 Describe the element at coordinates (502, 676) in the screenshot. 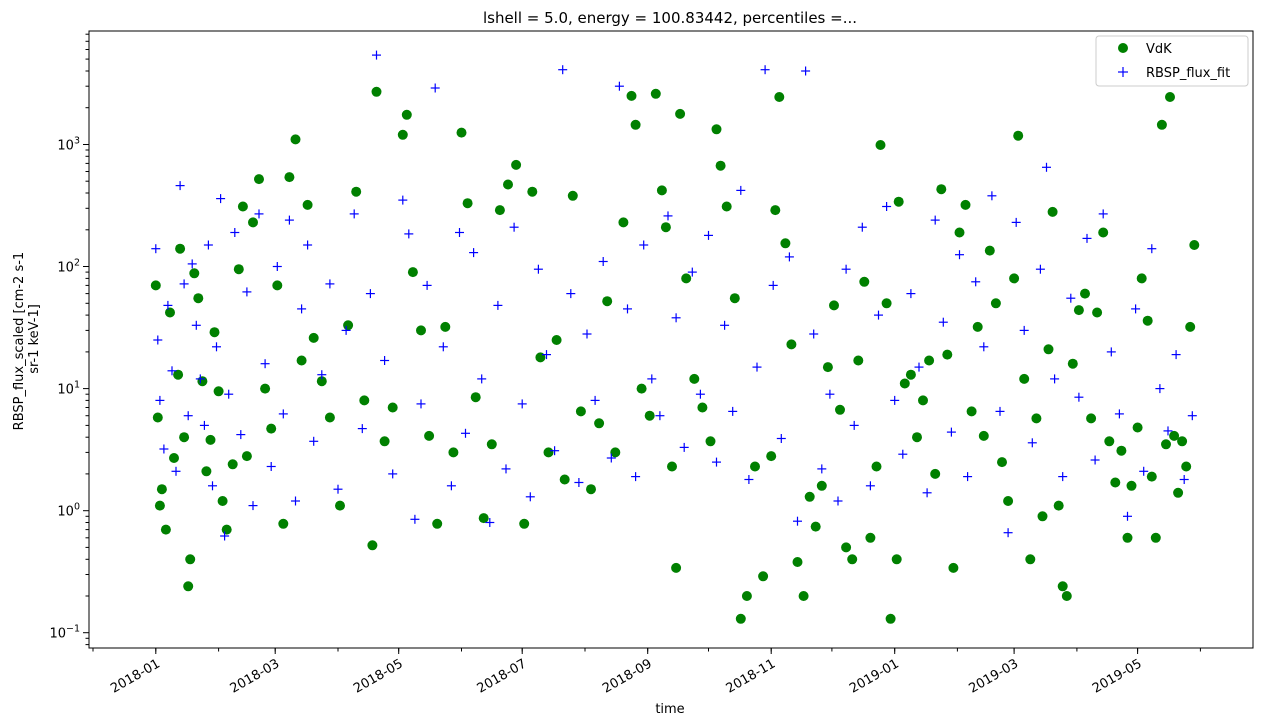

I see `x-tick-label: 2018-07` at that location.